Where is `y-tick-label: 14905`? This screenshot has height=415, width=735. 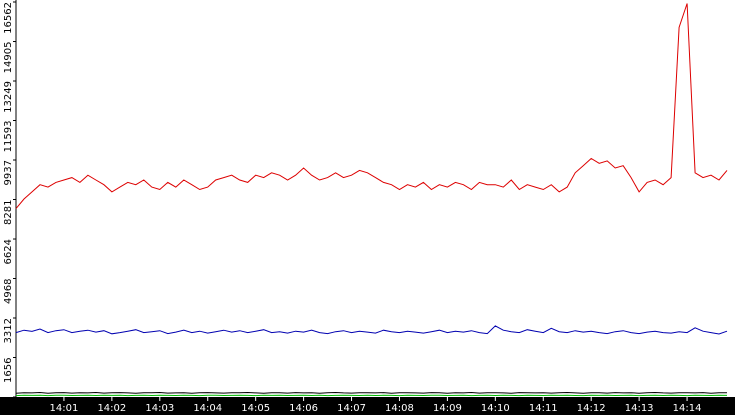
y-tick-label: 14905 is located at coordinates (8, 58).